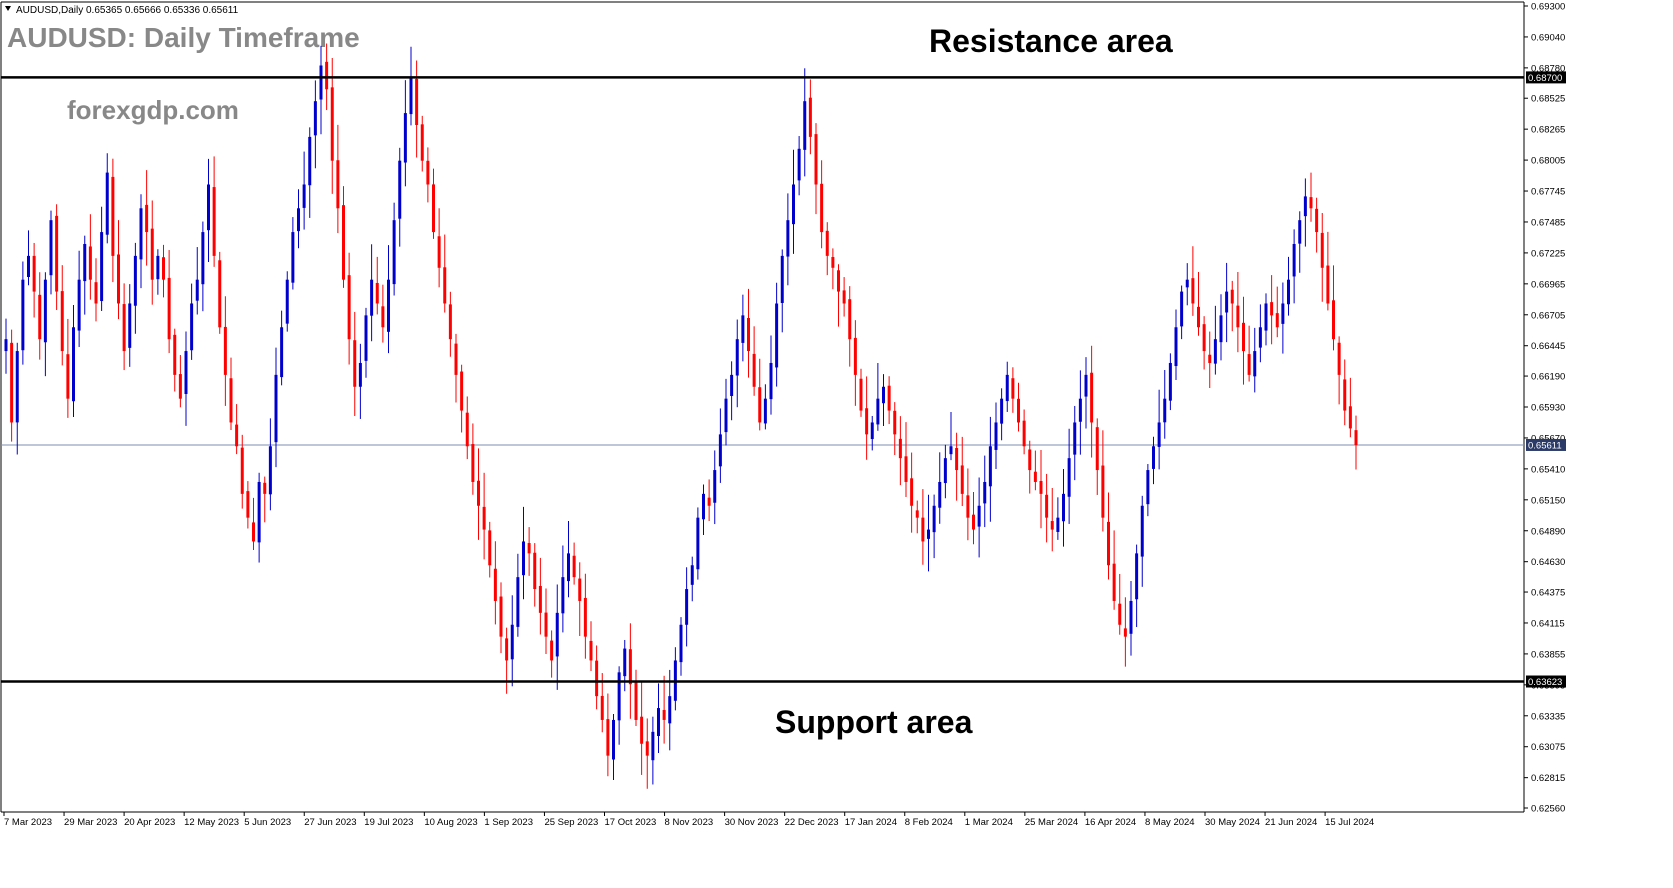 This screenshot has height=888, width=1673. What do you see at coordinates (1546, 681) in the screenshot?
I see `support-price-tag-bg` at bounding box center [1546, 681].